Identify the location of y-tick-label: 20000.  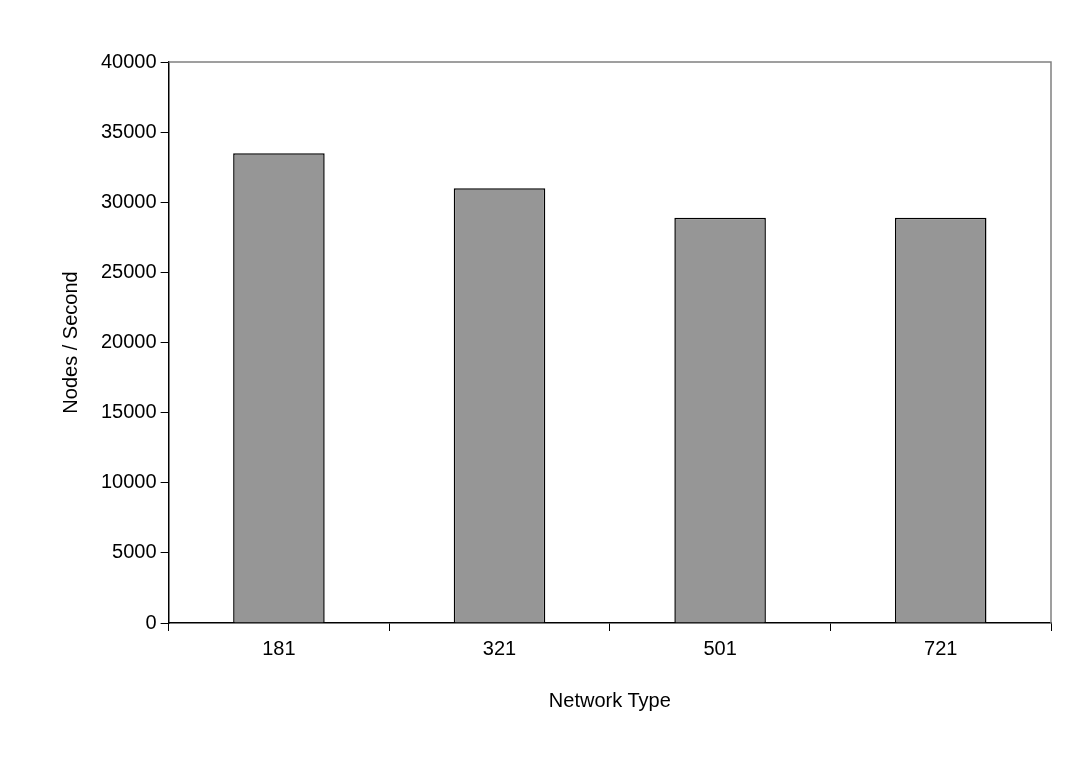
(128, 341).